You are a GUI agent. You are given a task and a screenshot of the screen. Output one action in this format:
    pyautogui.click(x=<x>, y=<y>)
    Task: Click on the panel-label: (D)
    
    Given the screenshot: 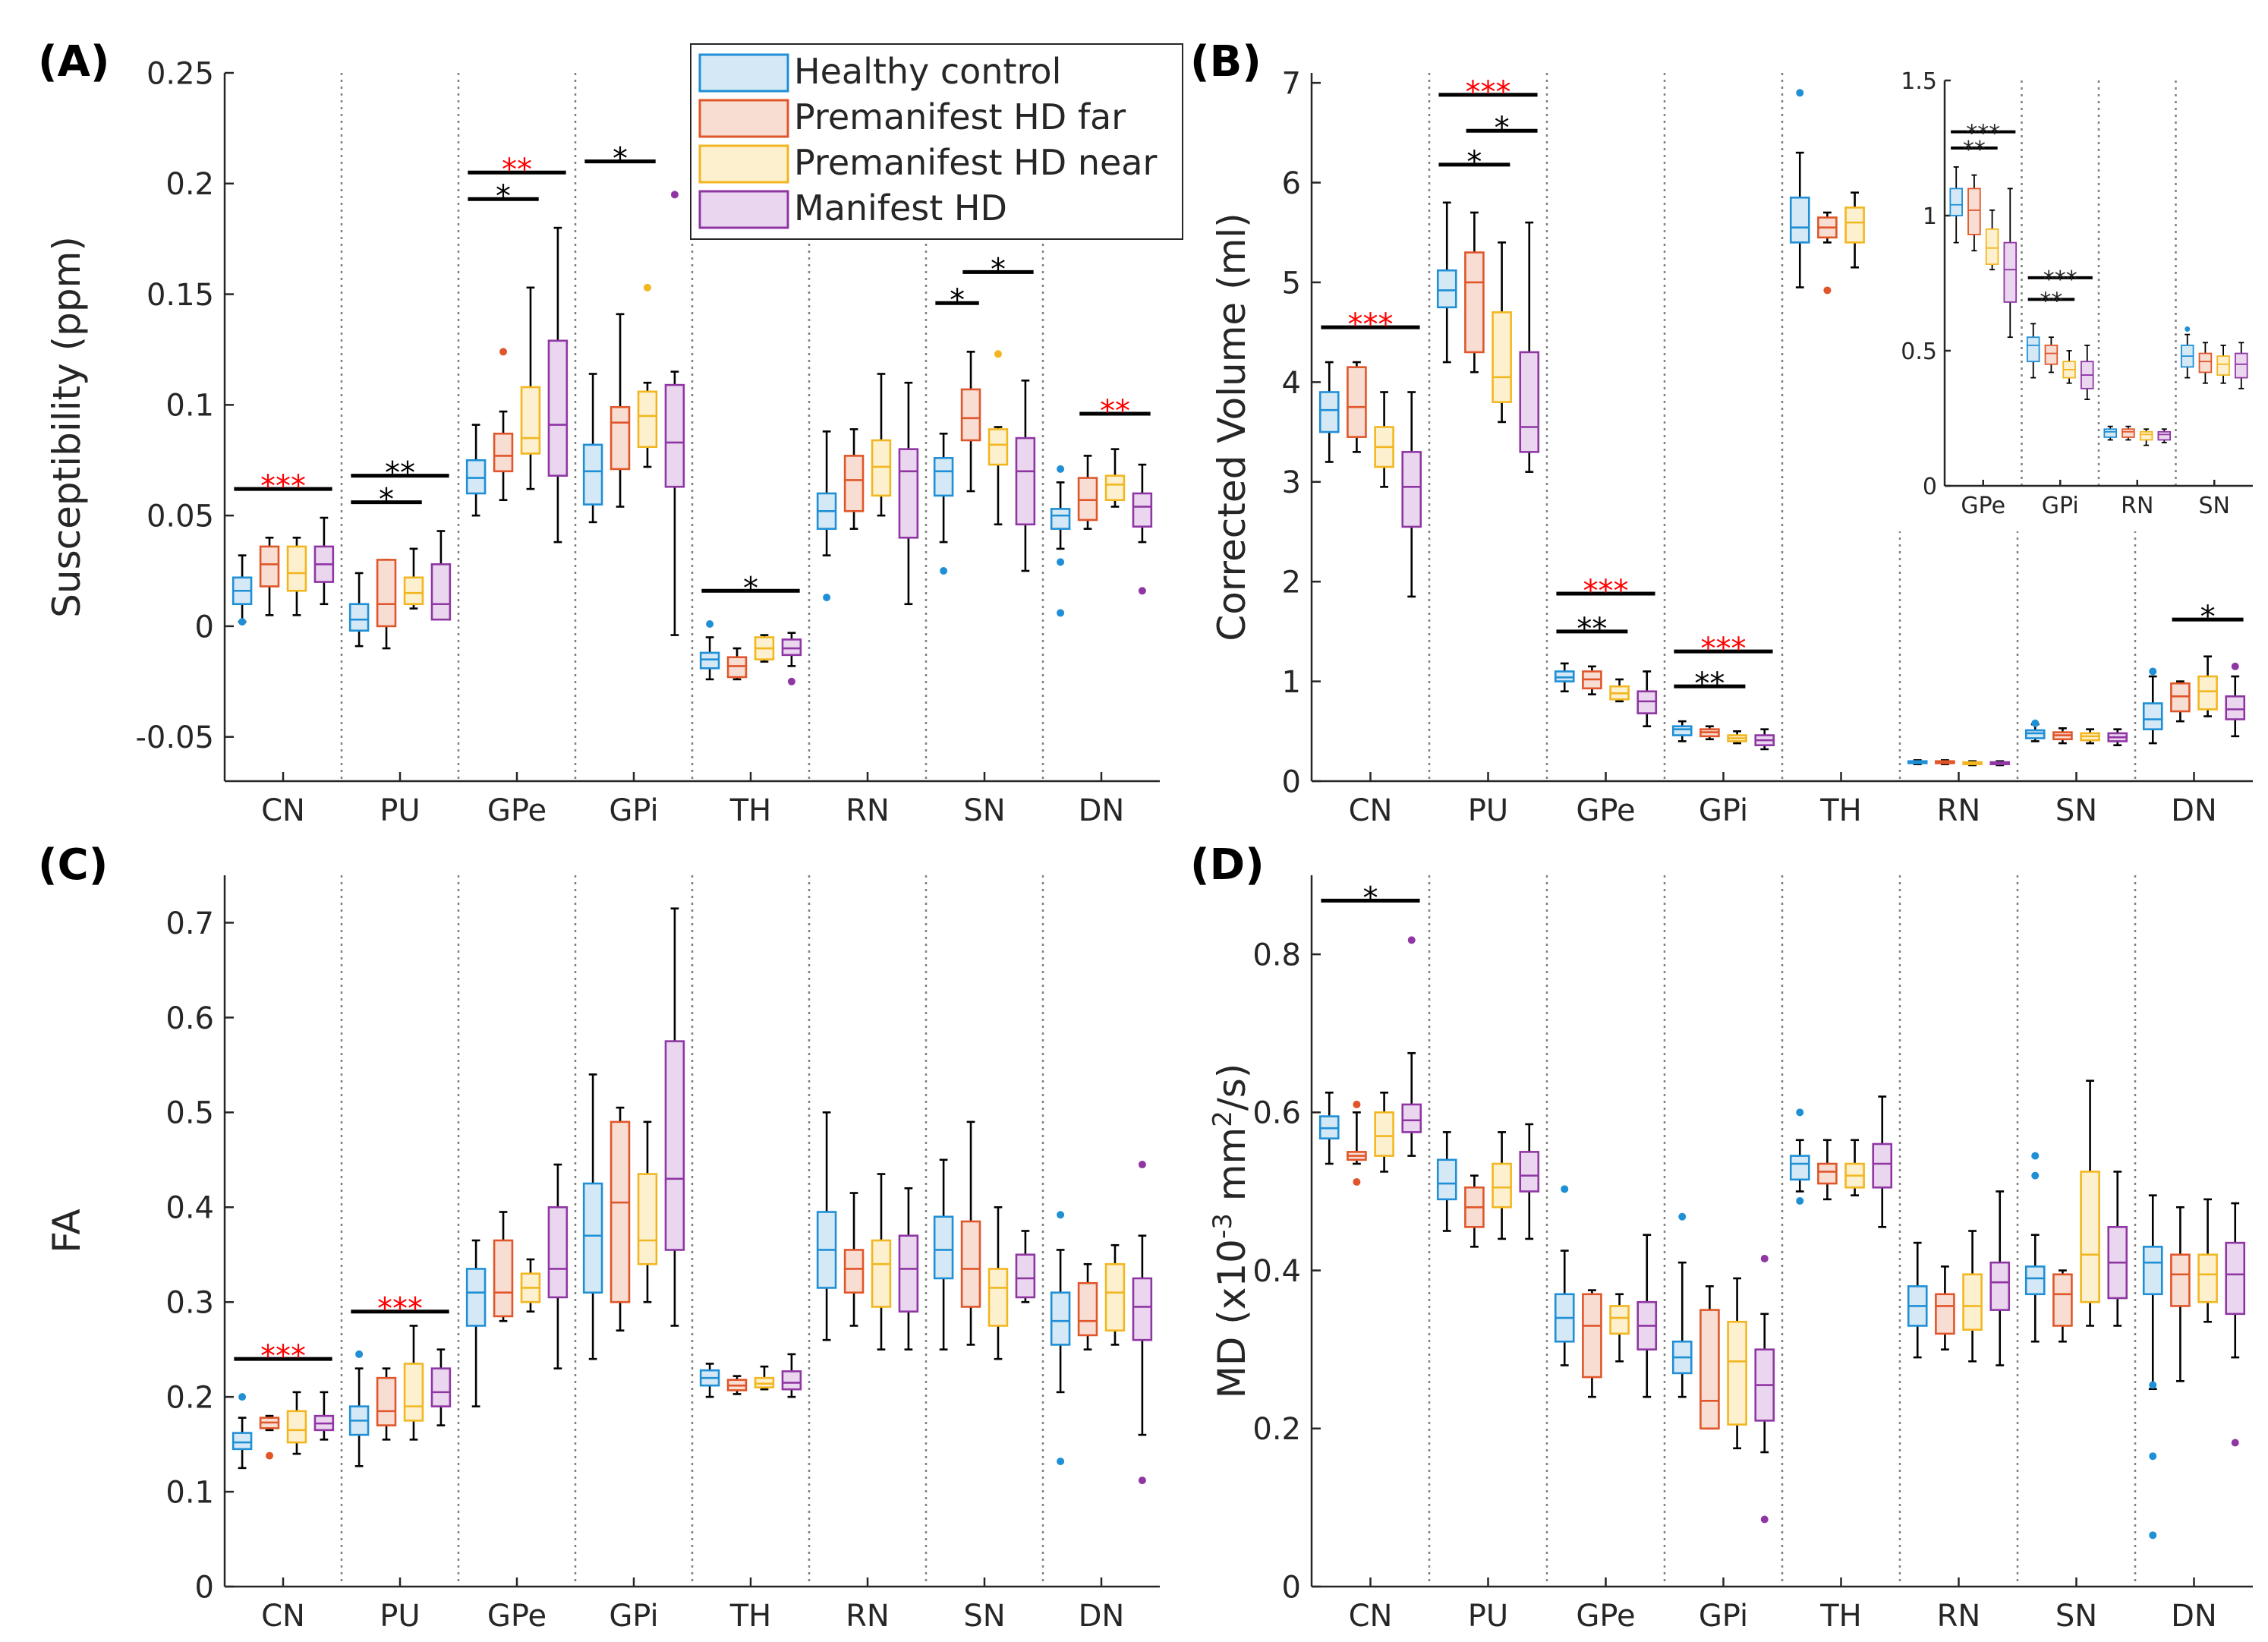 What is the action you would take?
    pyautogui.click(x=1227, y=865)
    